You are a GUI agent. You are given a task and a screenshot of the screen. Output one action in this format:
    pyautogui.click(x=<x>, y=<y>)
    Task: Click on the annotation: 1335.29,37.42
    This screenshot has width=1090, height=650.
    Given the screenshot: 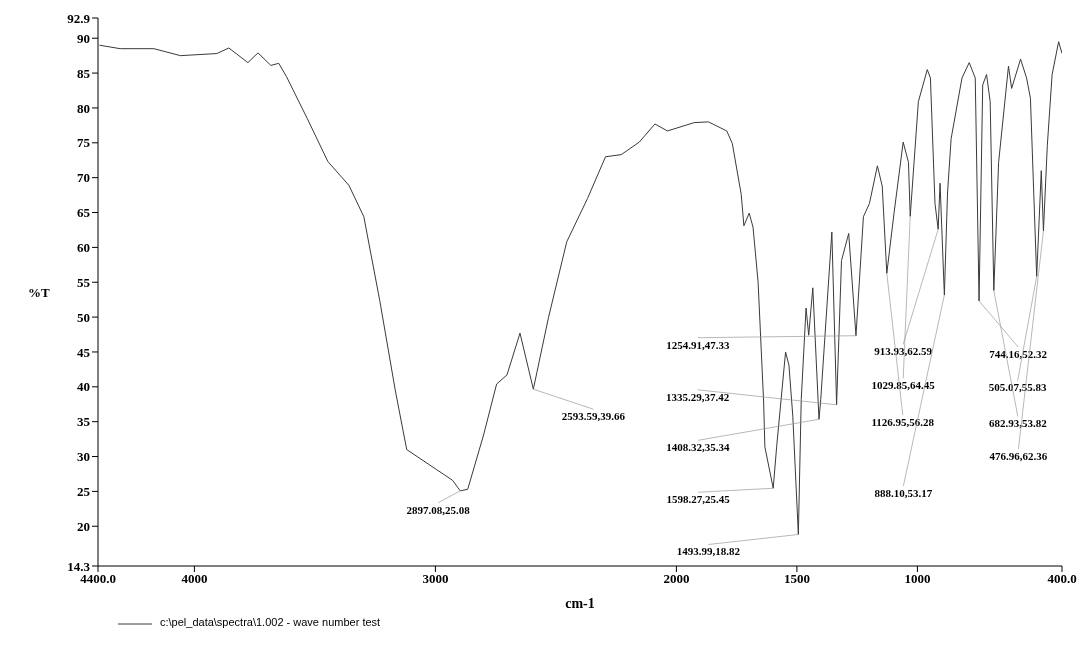 What is the action you would take?
    pyautogui.click(x=697, y=396)
    